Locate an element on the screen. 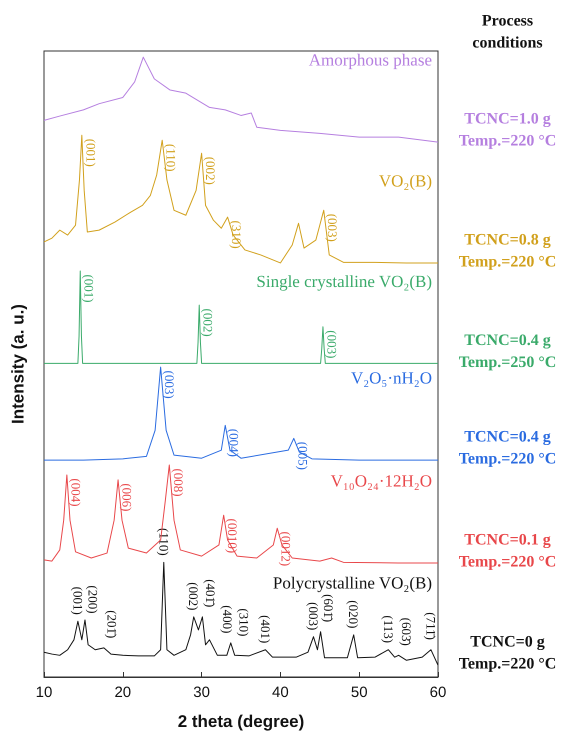 The image size is (573, 742). text: VO₂(B) is located at coordinates (405, 180).